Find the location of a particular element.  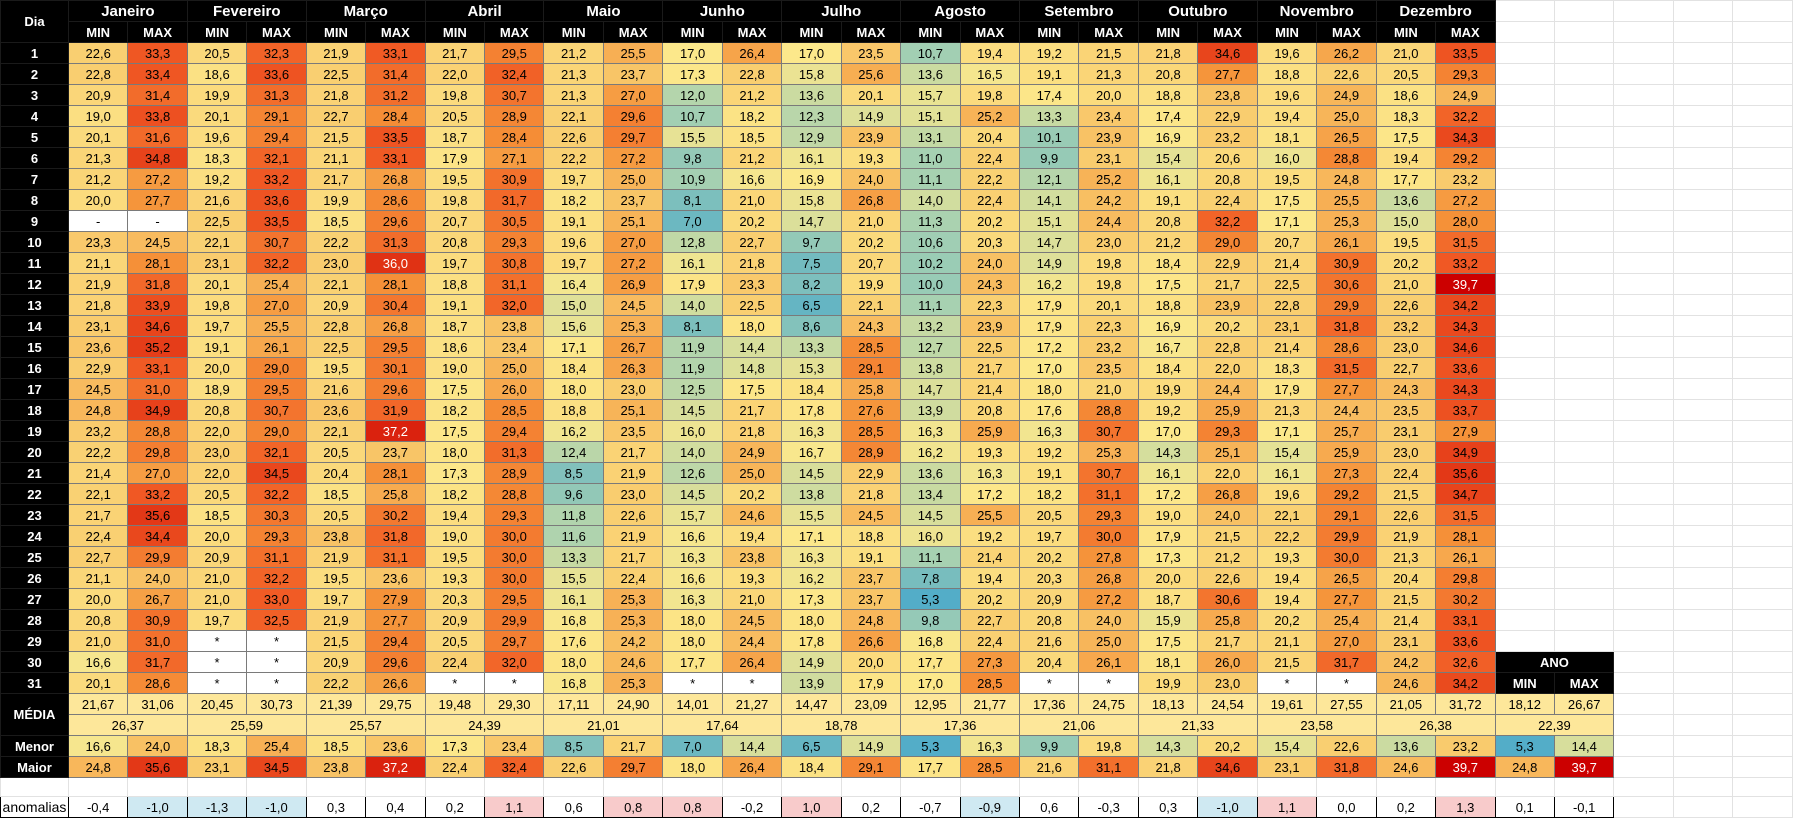

value-cell: 26,4 is located at coordinates (752, 662).